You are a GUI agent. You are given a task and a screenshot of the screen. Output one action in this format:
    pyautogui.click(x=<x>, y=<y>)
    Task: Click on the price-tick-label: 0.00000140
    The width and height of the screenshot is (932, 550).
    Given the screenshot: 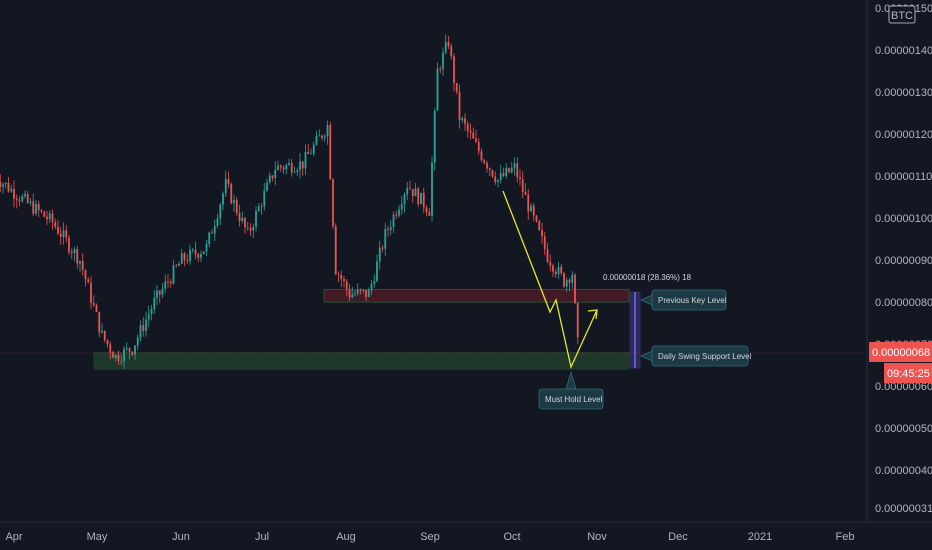 What is the action you would take?
    pyautogui.click(x=903, y=51)
    